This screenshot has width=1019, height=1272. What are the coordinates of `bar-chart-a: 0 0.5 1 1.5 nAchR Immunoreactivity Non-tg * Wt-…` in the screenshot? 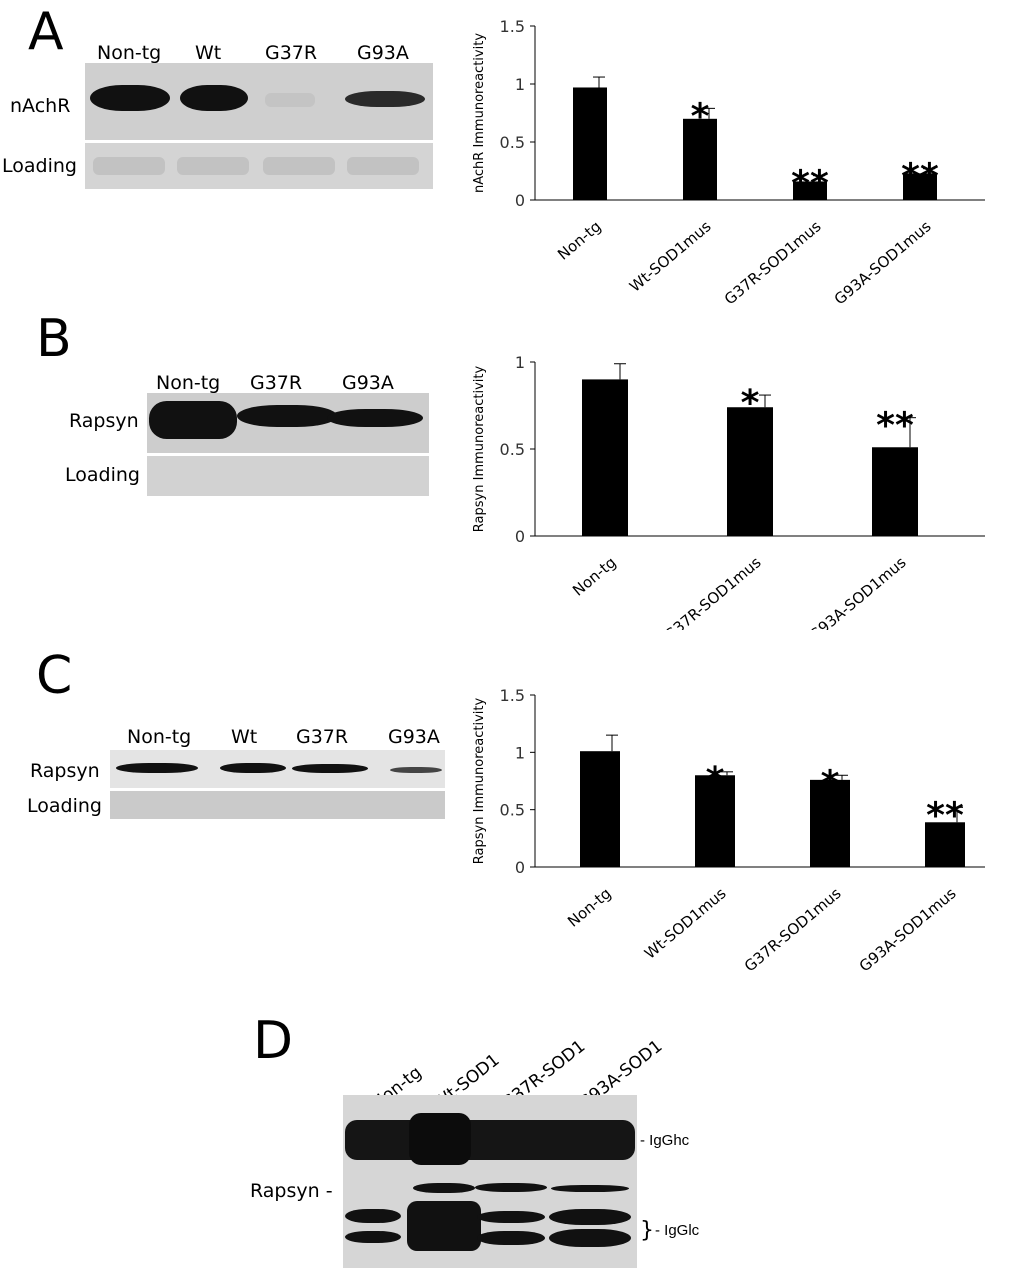 It's located at (728, 162).